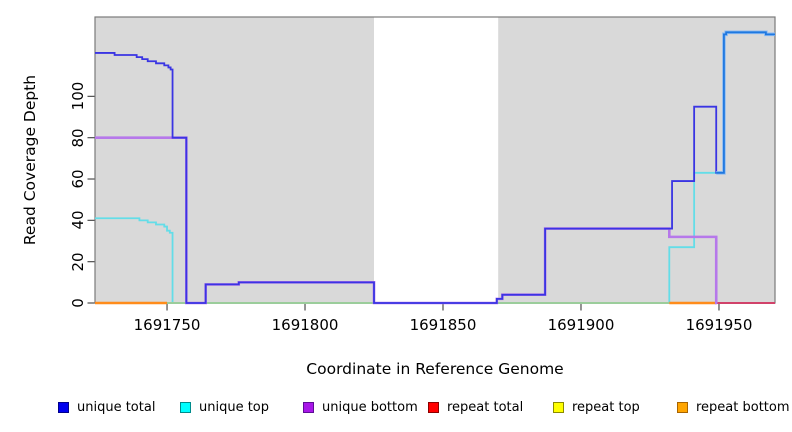 The width and height of the screenshot is (792, 432). I want to click on legend-item: unique bottom, so click(360, 407).